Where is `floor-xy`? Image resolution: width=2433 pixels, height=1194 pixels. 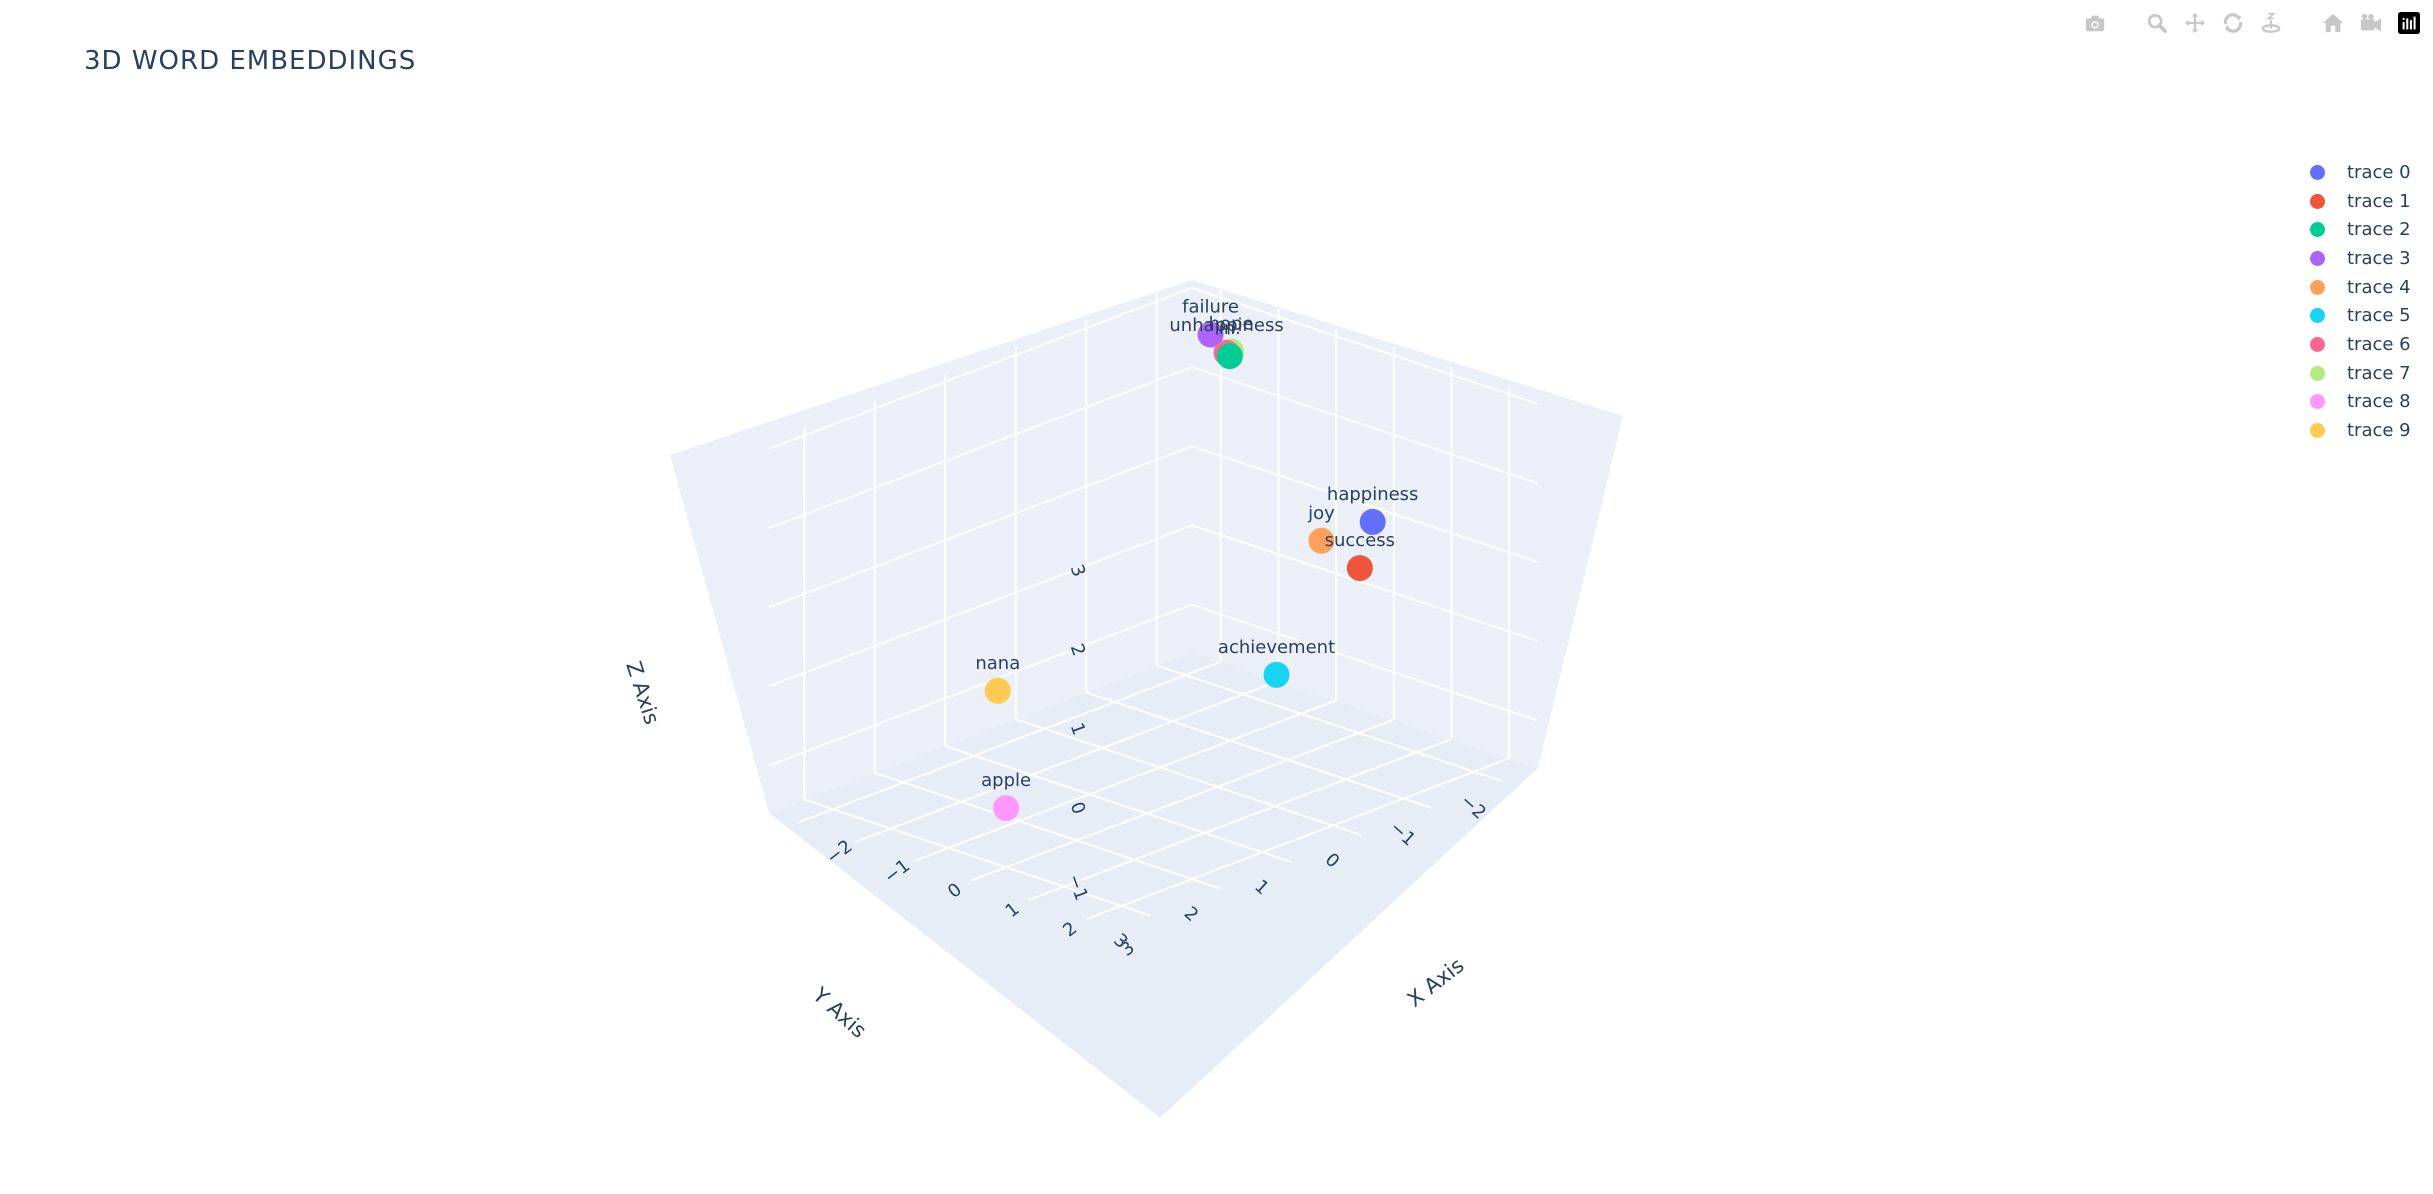 floor-xy is located at coordinates (1153, 885).